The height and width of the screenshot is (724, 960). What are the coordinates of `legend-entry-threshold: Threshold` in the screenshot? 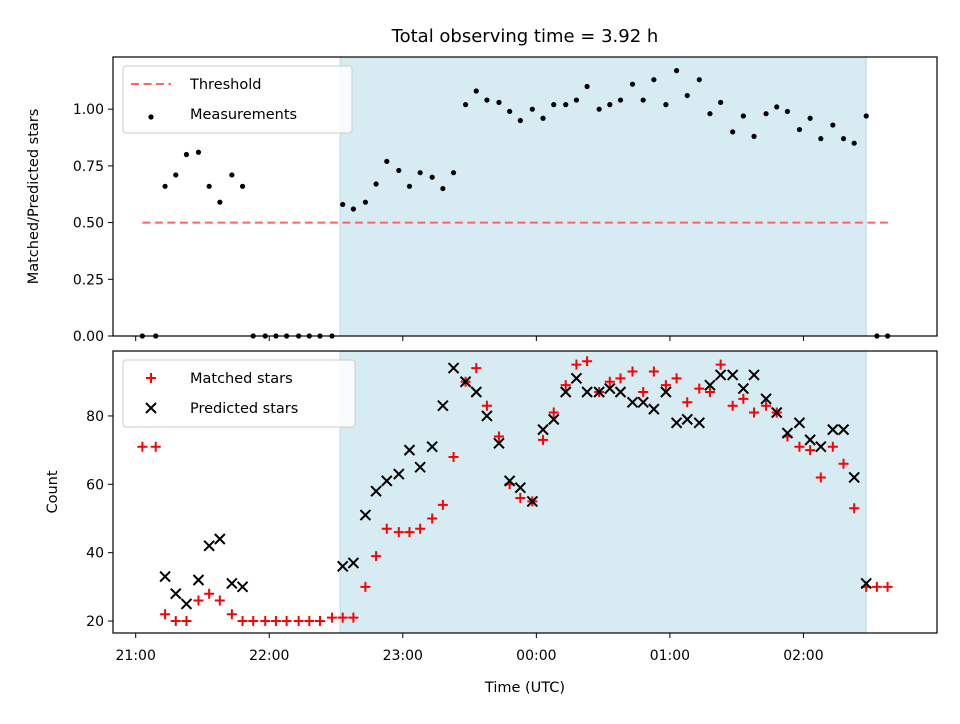 It's located at (225, 85).